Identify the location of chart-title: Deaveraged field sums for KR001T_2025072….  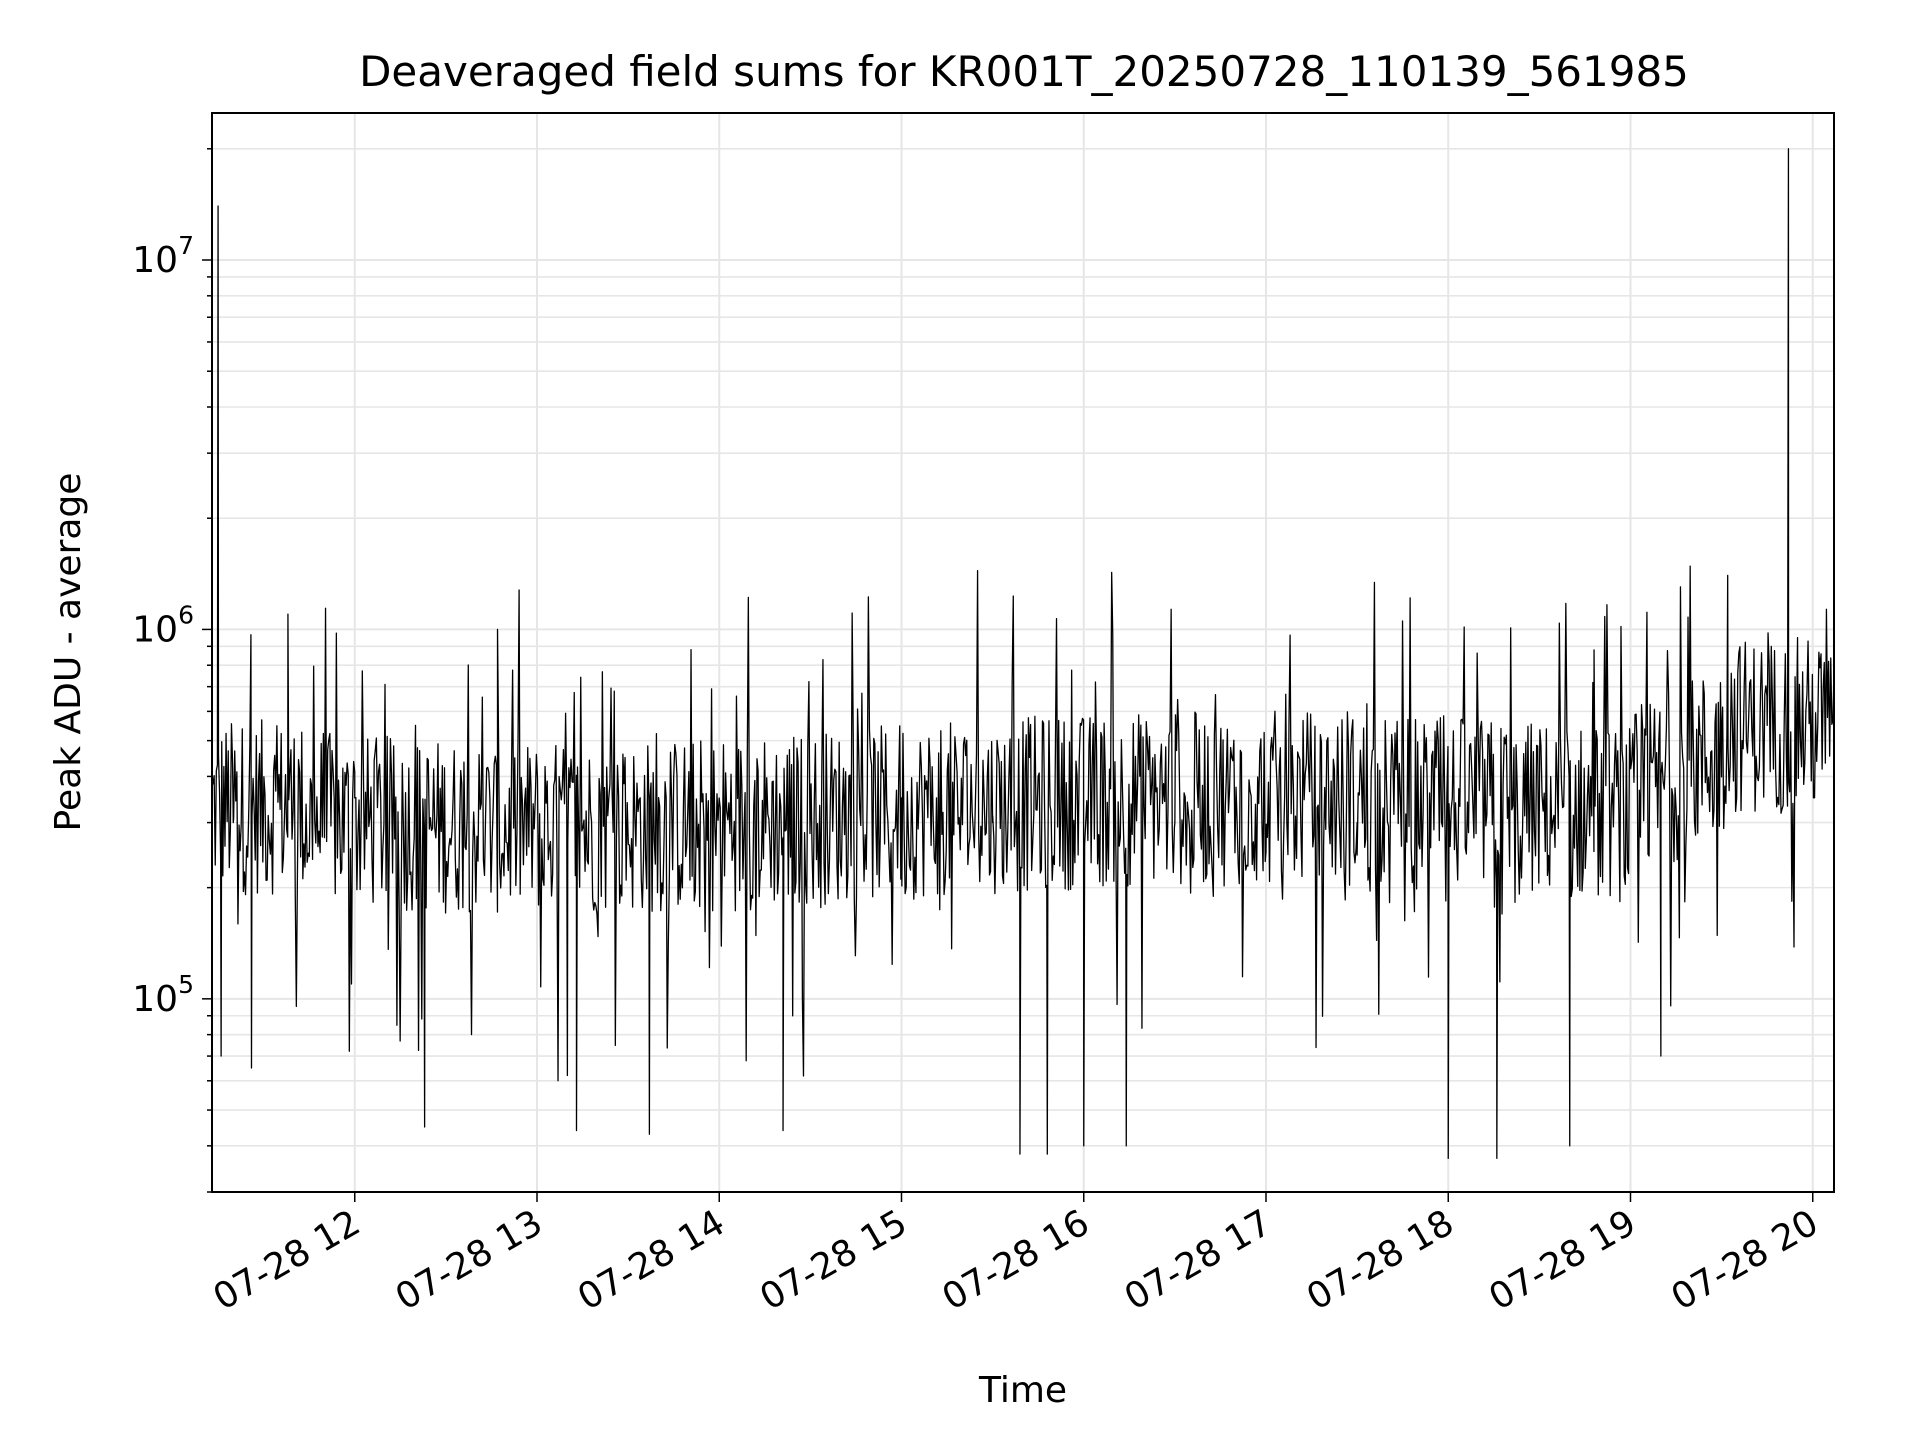
(1024, 71).